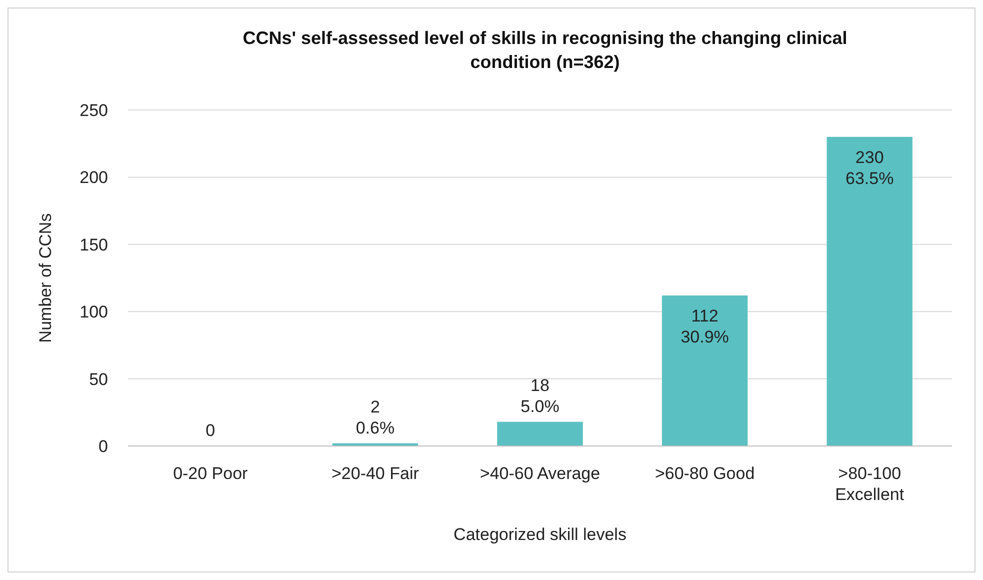 This screenshot has width=983, height=580. What do you see at coordinates (540, 473) in the screenshot?
I see `x-tick-label: >40-60 Average` at bounding box center [540, 473].